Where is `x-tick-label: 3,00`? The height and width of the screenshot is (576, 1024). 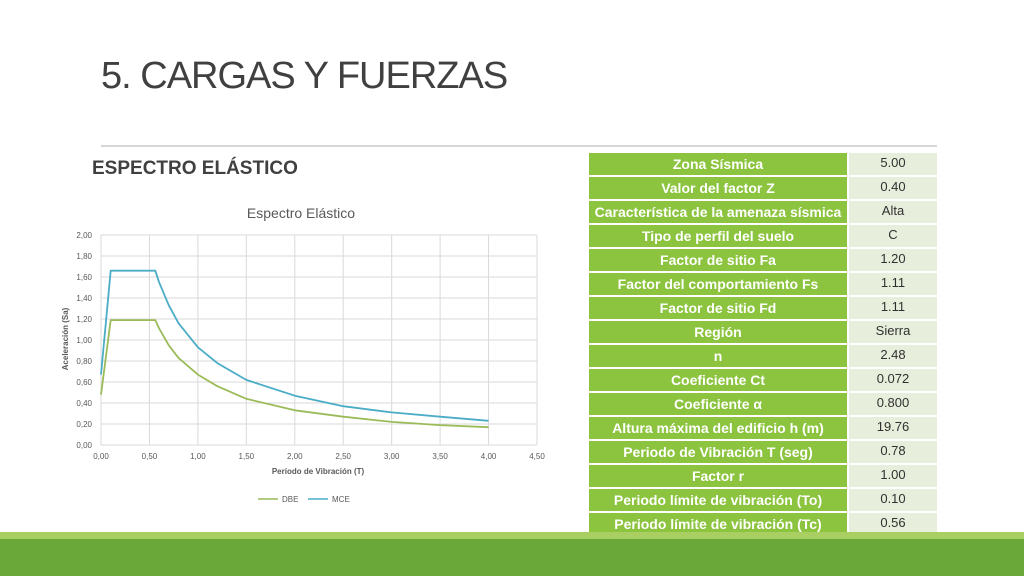
x-tick-label: 3,00 is located at coordinates (392, 456).